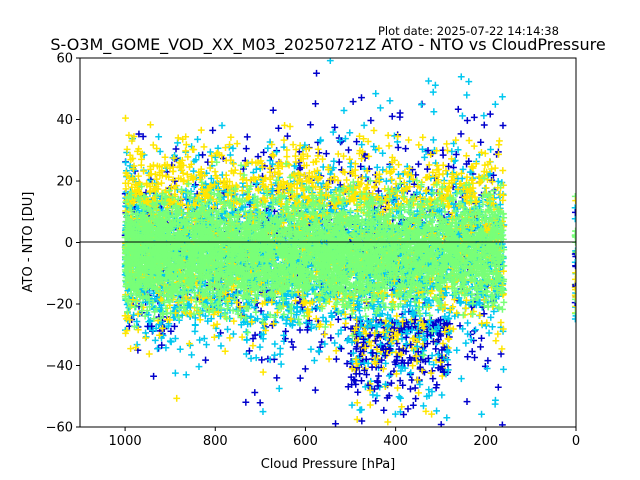  What do you see at coordinates (468, 31) in the screenshot?
I see `plot-date-text: Plot date: 2025-07-22 14:14:38` at bounding box center [468, 31].